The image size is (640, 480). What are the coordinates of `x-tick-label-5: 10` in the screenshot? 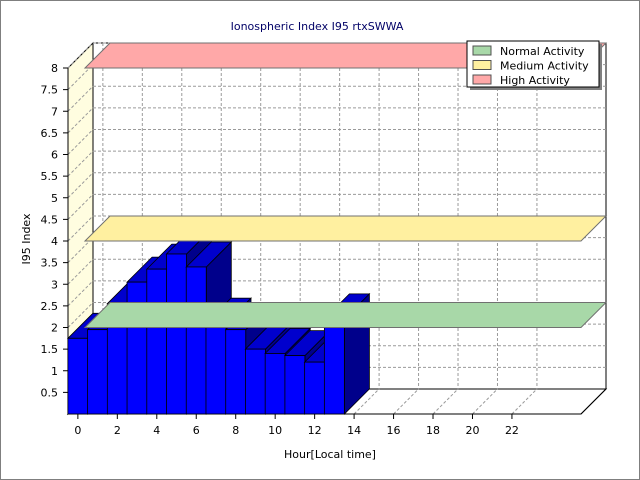 It's located at (275, 430).